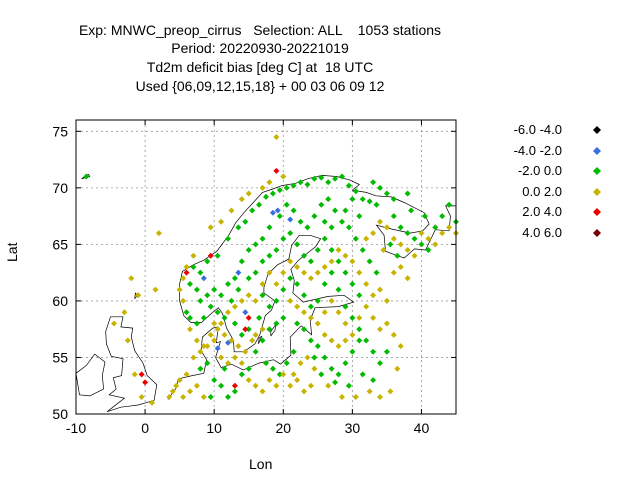 The width and height of the screenshot is (640, 480). What do you see at coordinates (12, 252) in the screenshot?
I see `y-axis-label: Lat` at bounding box center [12, 252].